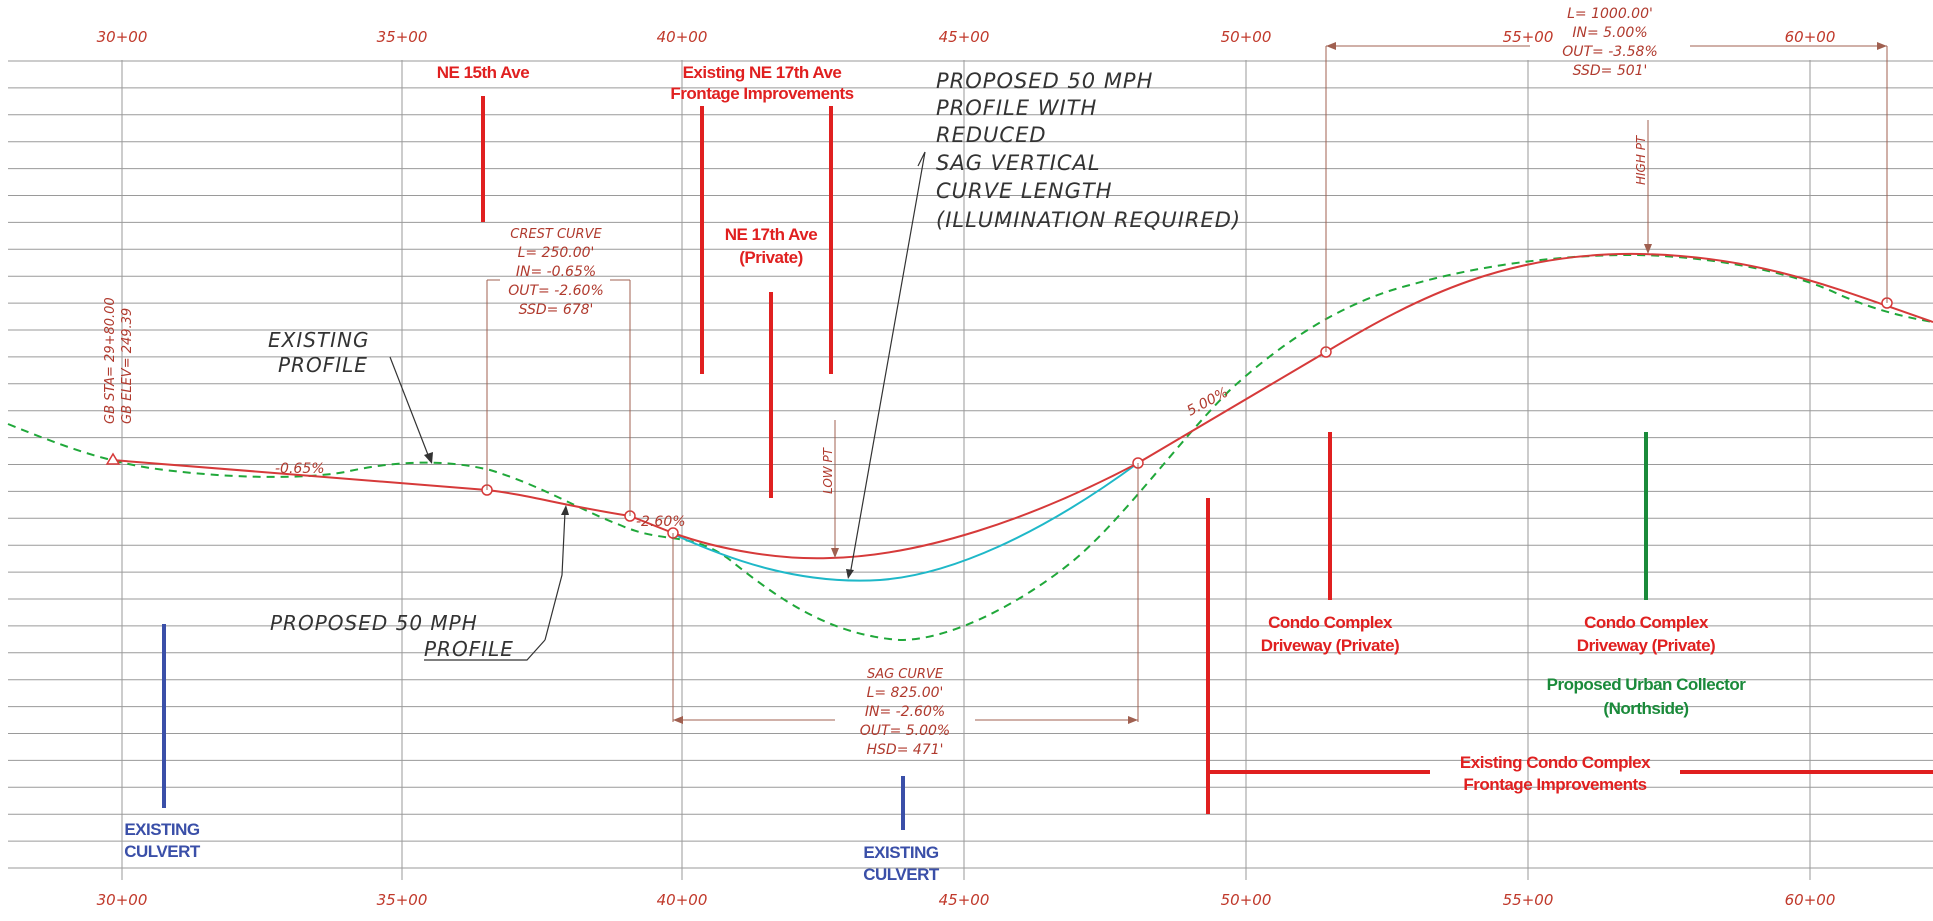 The image size is (1933, 921). I want to click on station-label-bottom: 40+00, so click(682, 900).